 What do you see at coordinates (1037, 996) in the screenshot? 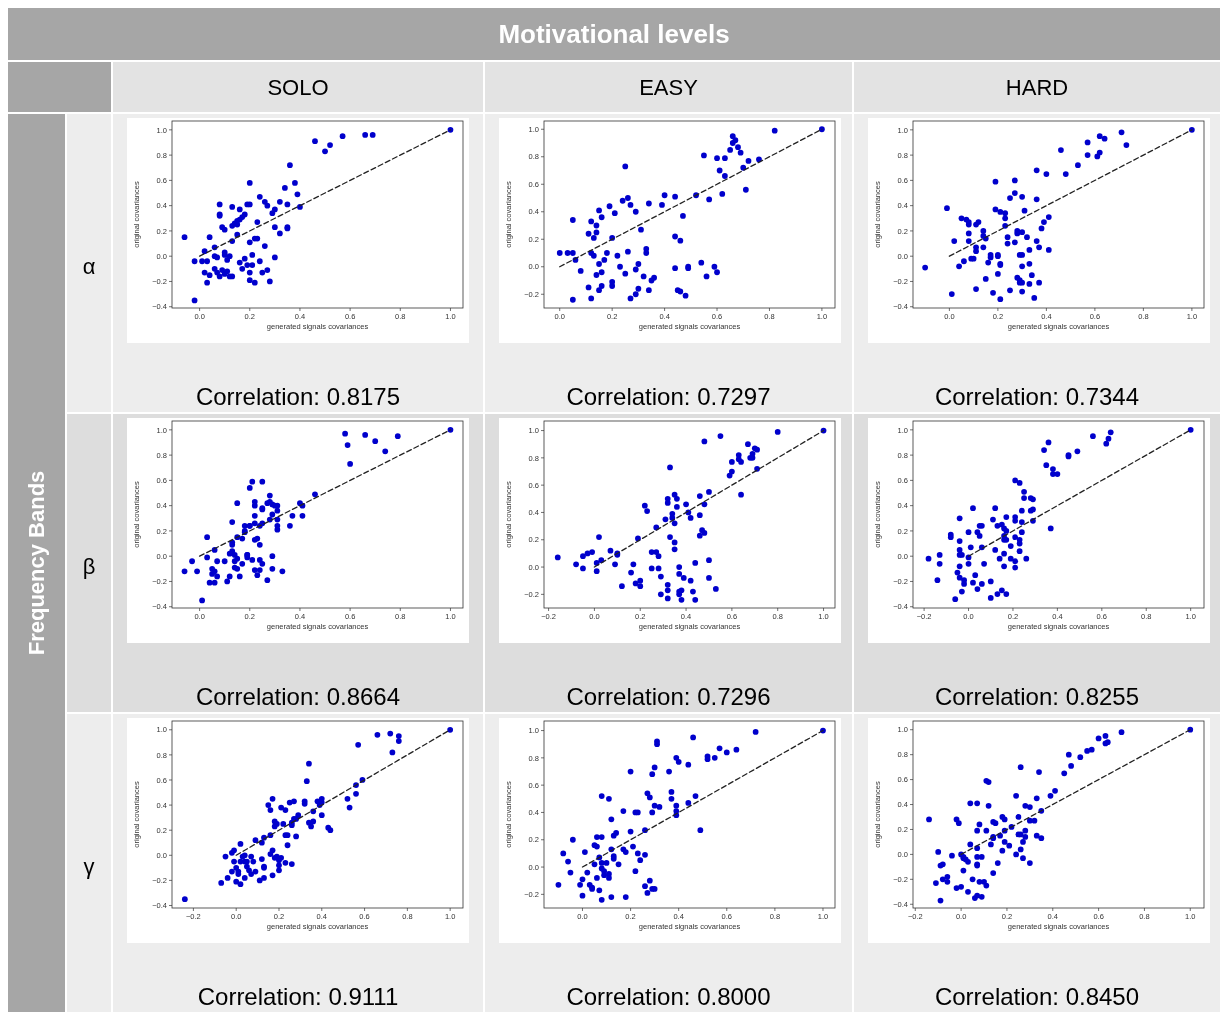
I see `text: Correlation: 0.8450` at bounding box center [1037, 996].